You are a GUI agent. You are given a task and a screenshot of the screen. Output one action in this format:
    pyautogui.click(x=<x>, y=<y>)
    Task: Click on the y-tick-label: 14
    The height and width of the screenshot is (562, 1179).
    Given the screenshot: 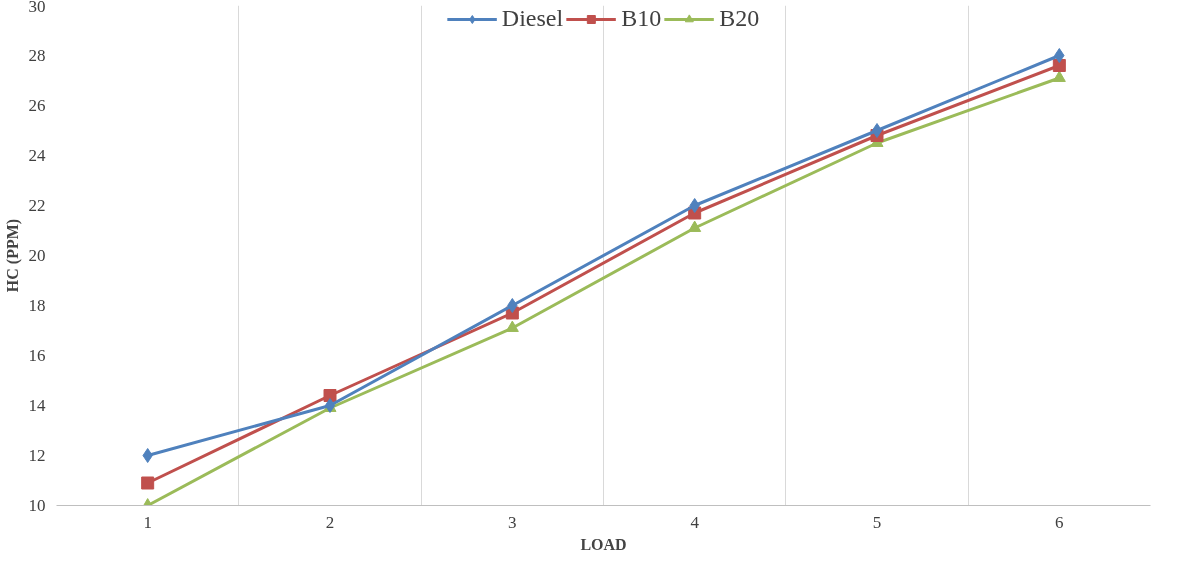 What is the action you would take?
    pyautogui.click(x=37, y=405)
    